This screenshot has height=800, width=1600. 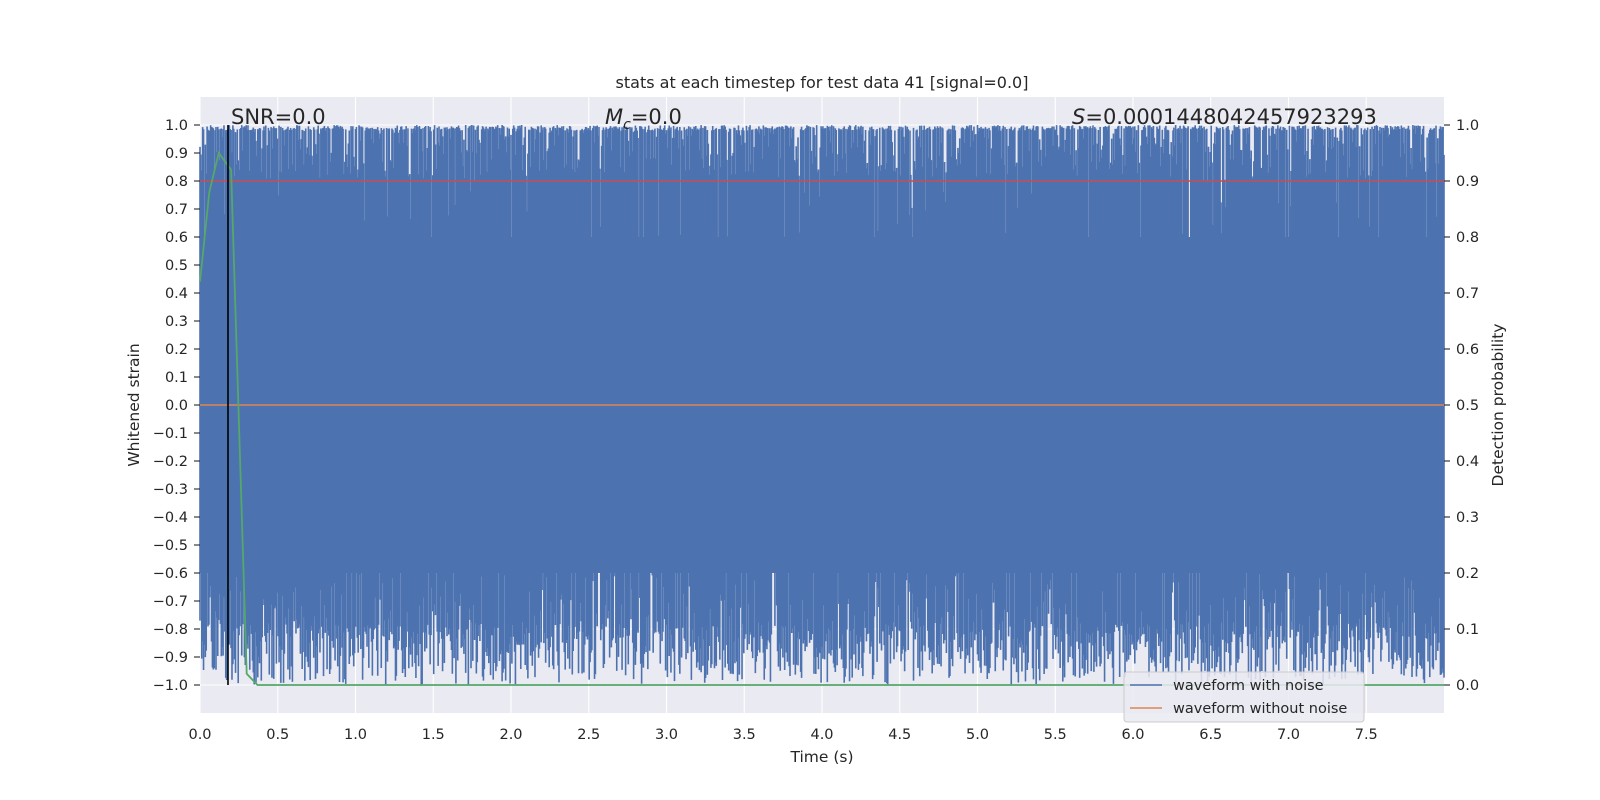 I want to click on y-tick-label: −0.4, so click(x=170, y=518).